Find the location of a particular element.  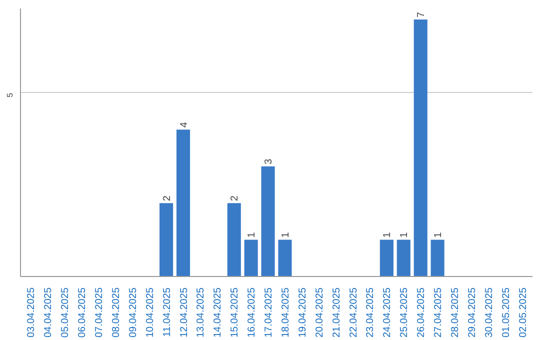

x-tick-label: 14.04.2025 is located at coordinates (218, 312).